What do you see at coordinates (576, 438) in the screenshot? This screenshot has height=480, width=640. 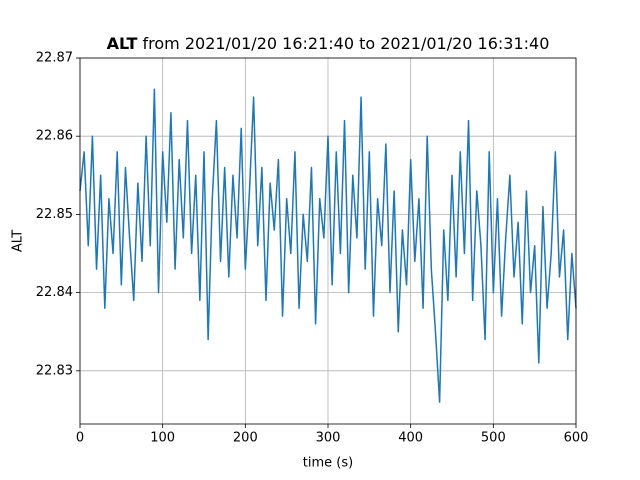 I see `x-tick-label: 600` at bounding box center [576, 438].